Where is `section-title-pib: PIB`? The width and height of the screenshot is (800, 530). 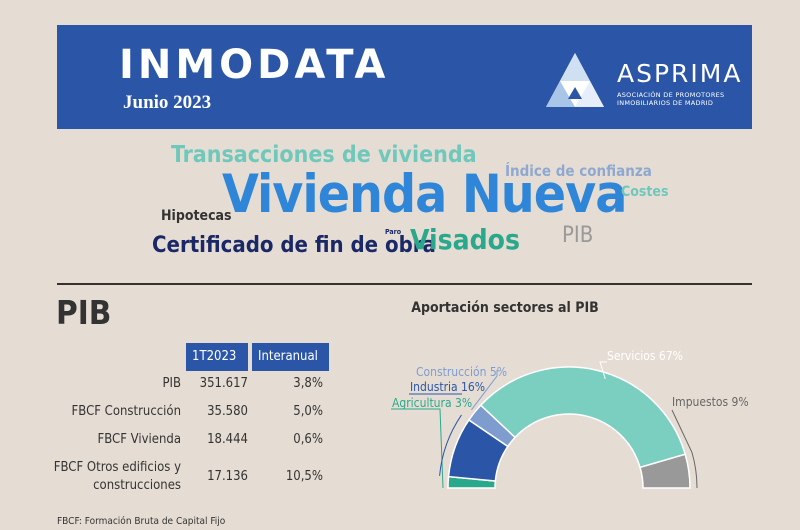
section-title-pib: PIB is located at coordinates (84, 312).